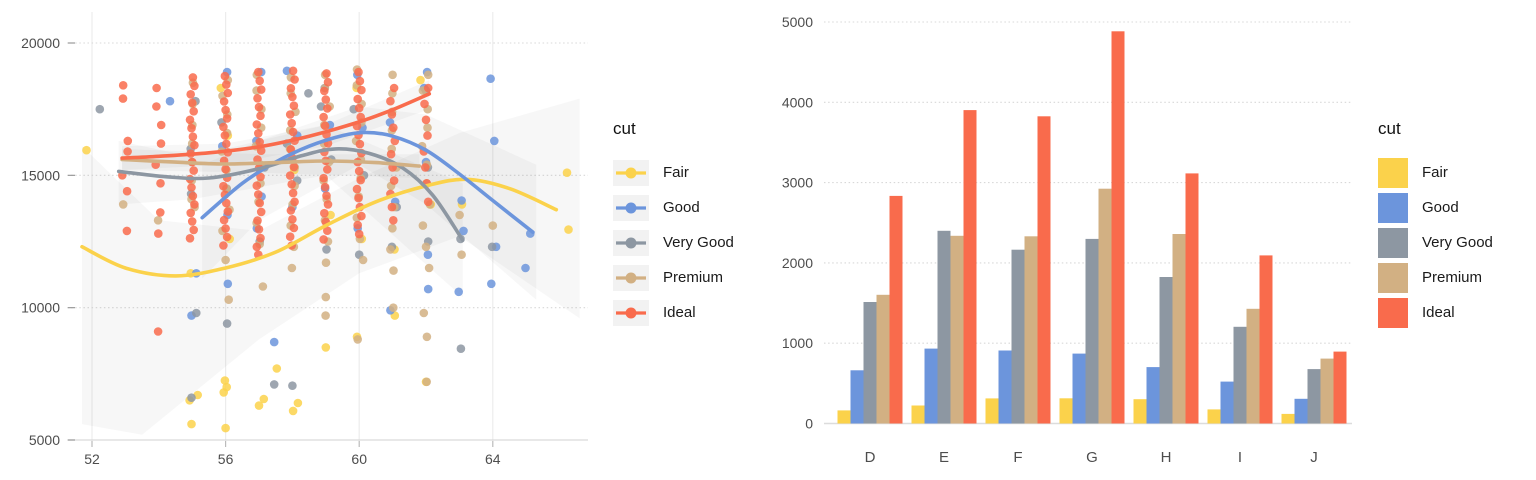 The width and height of the screenshot is (1536, 480). Describe the element at coordinates (359, 459) in the screenshot. I see `x-tick-label: 60` at that location.